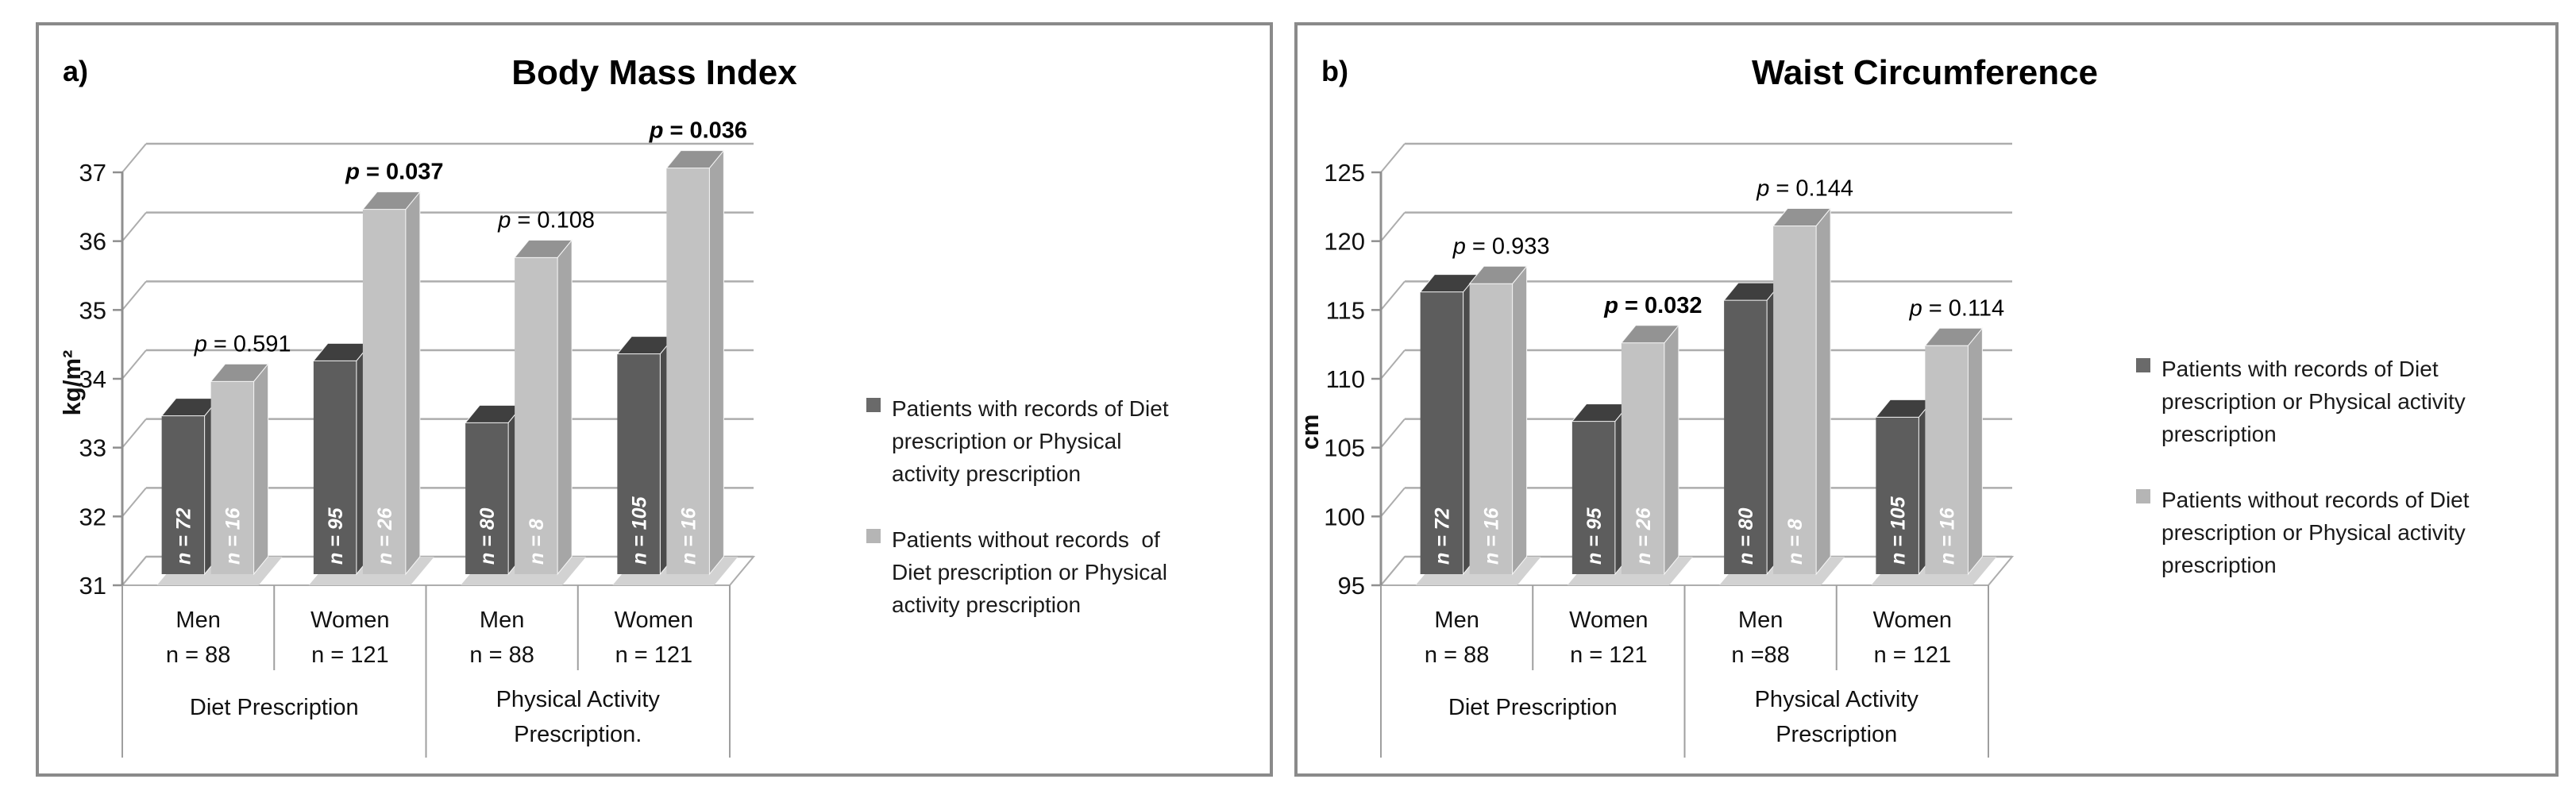  Describe the element at coordinates (1443, 536) in the screenshot. I see `bar-n-label: n = 72` at that location.